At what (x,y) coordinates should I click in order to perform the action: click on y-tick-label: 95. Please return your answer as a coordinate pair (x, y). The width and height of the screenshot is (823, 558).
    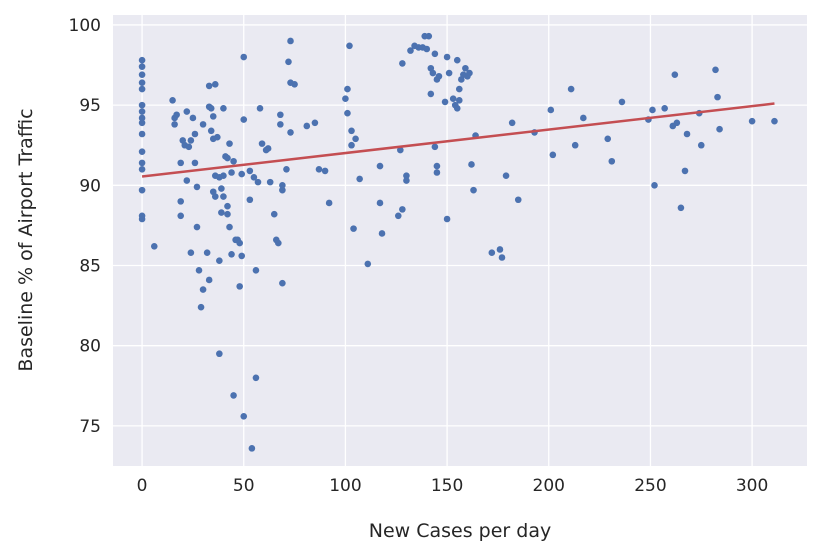
    Looking at the image, I should click on (90, 106).